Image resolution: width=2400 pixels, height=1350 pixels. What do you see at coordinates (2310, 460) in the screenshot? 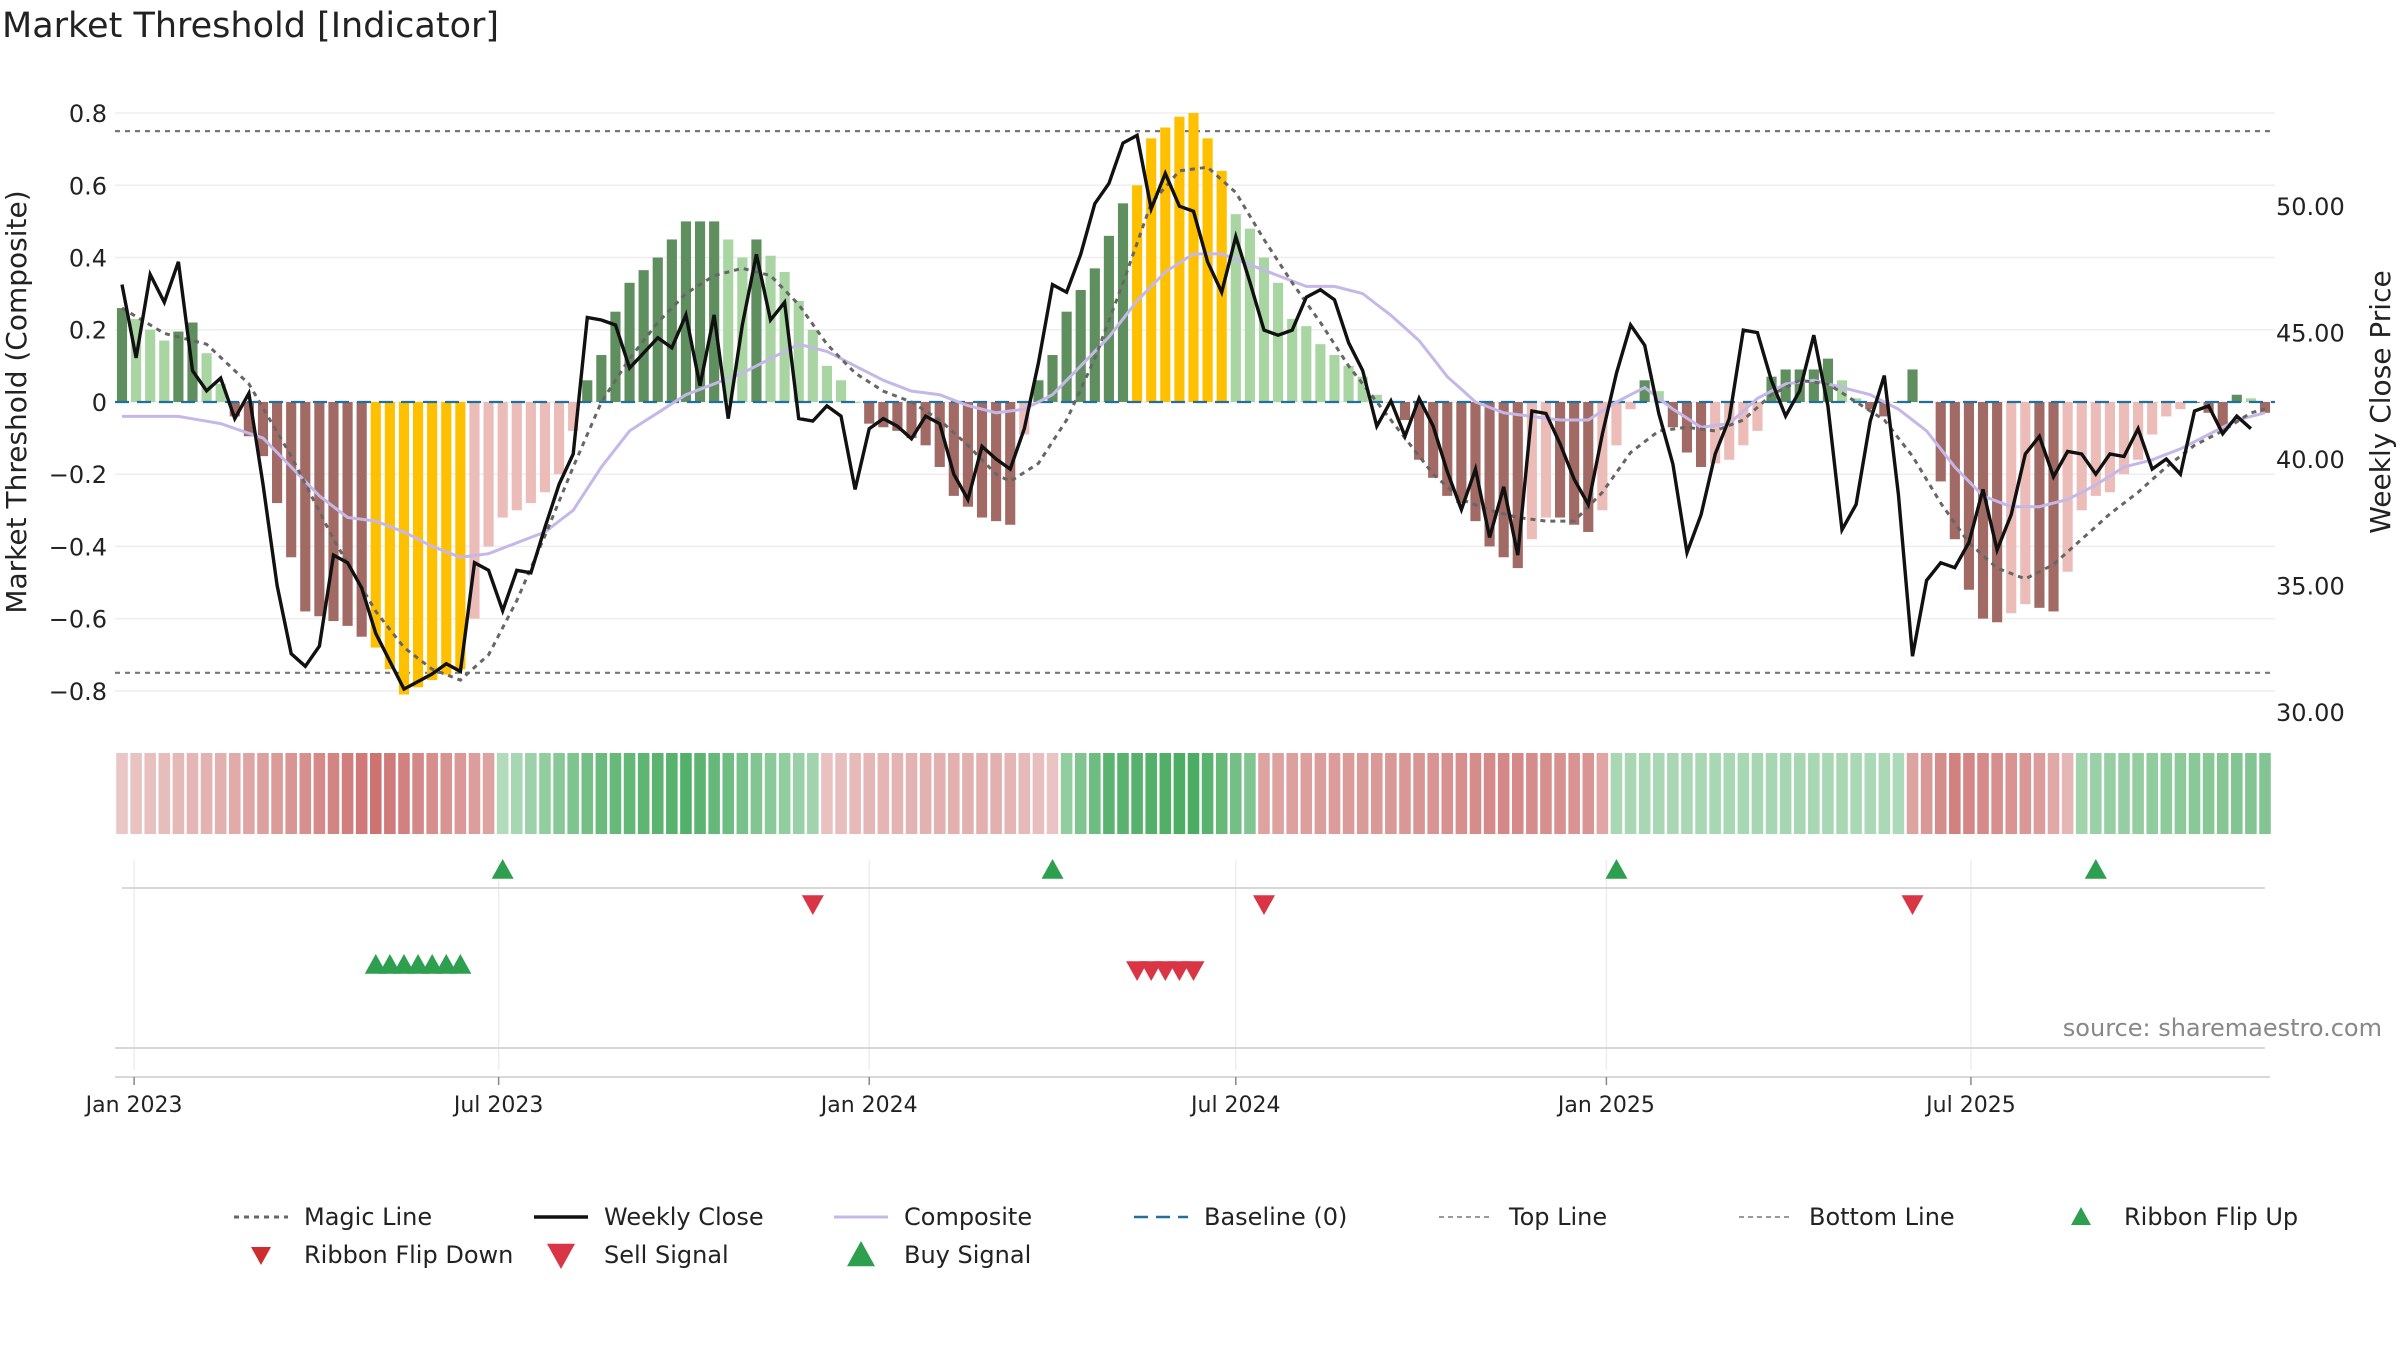
I see `y-right-tick-label: 40.00` at bounding box center [2310, 460].